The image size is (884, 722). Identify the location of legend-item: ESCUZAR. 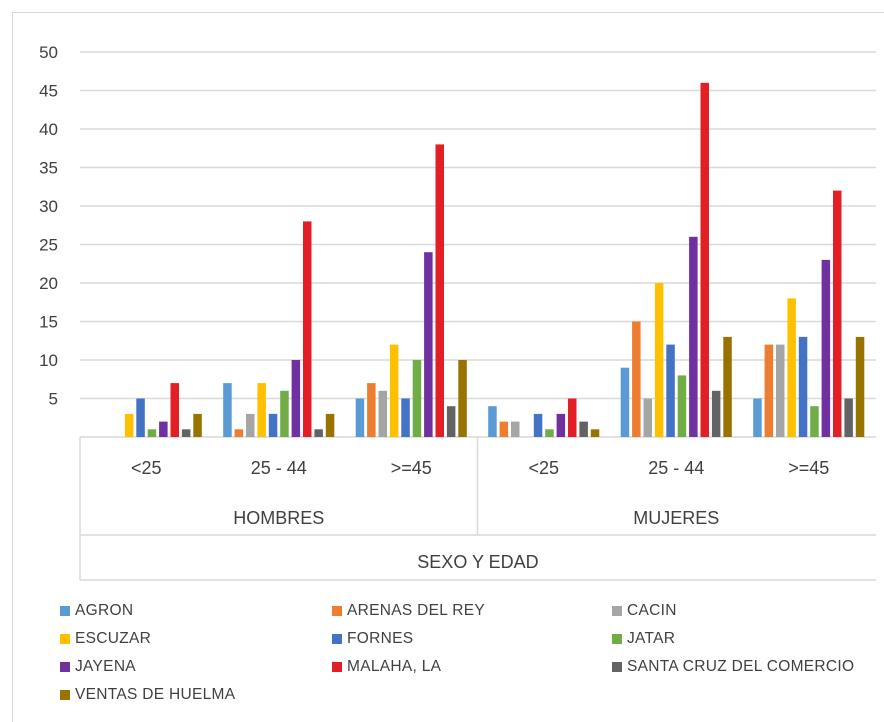
(105, 639).